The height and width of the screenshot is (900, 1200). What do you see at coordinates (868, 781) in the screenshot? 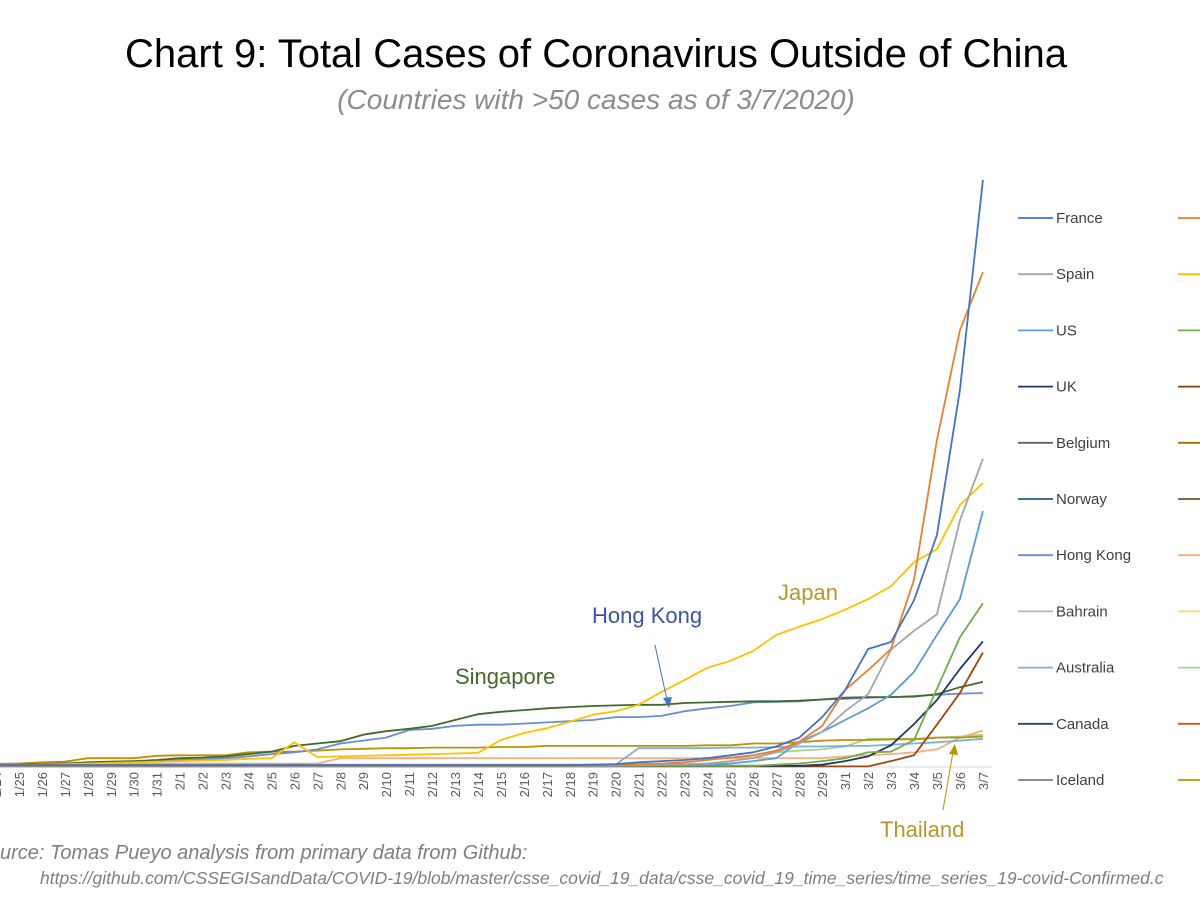
I see `x-tick-label: 3/2` at bounding box center [868, 781].